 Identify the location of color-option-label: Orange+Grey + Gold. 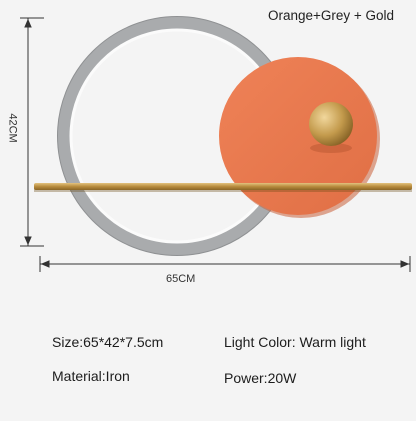
(331, 15).